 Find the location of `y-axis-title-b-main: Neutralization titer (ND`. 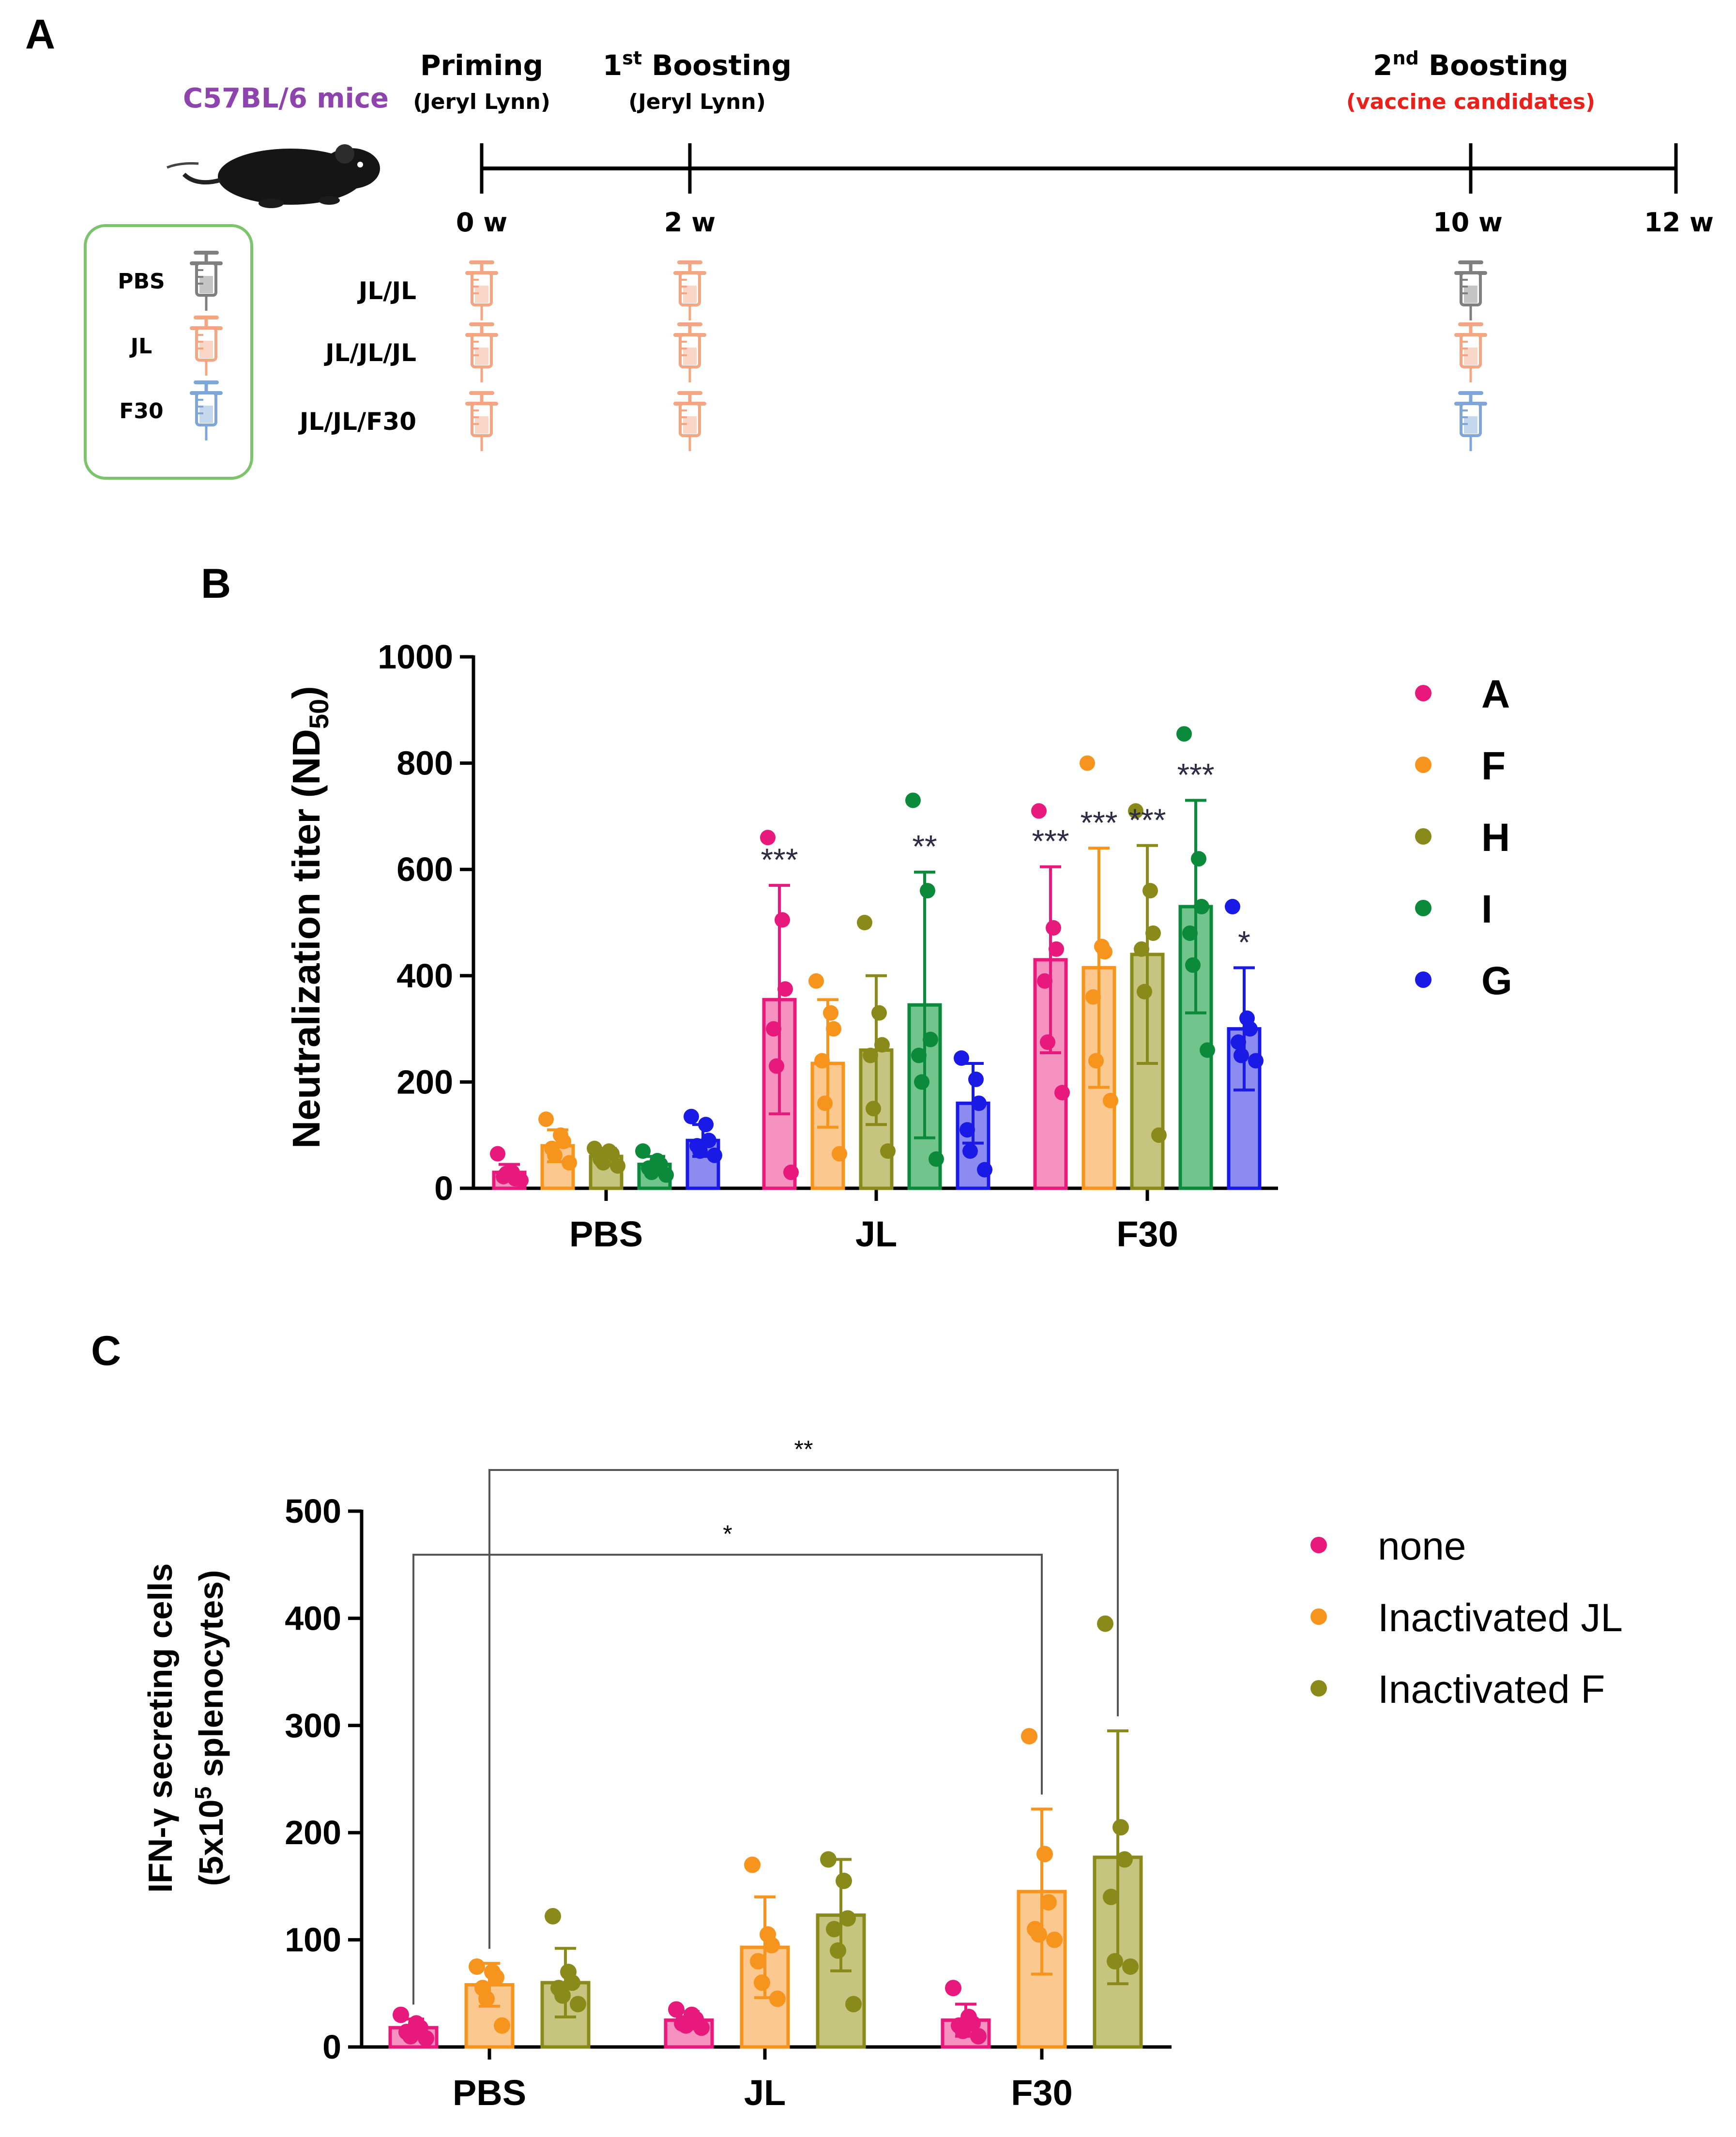

y-axis-title-b-main: Neutralization titer (ND is located at coordinates (306, 939).